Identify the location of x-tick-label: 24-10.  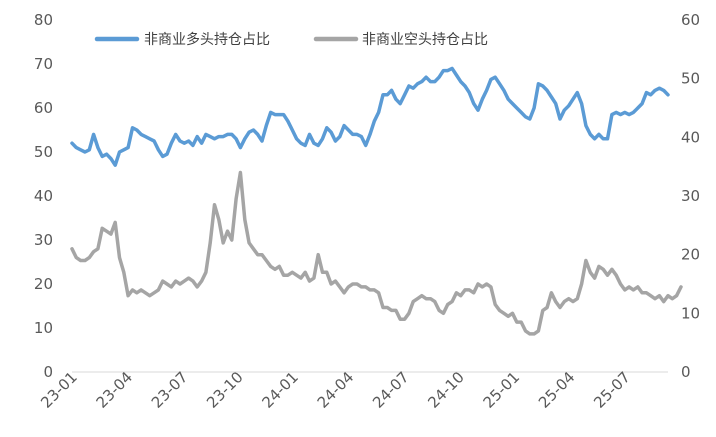
(446, 390).